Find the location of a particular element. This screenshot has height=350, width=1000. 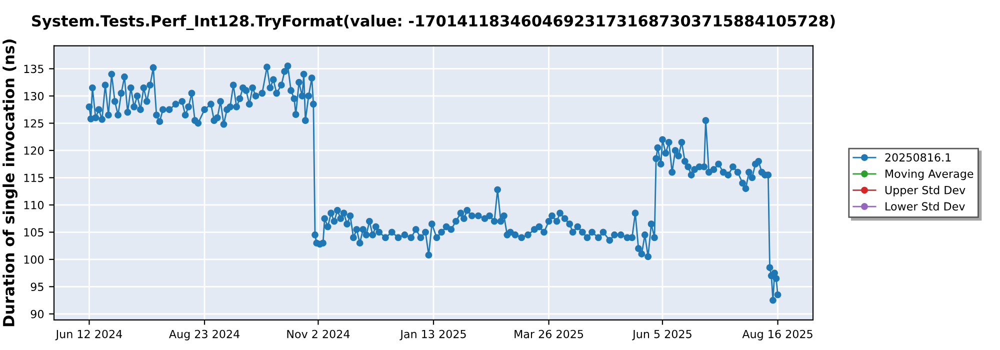

legend-label: Moving Average is located at coordinates (930, 174).